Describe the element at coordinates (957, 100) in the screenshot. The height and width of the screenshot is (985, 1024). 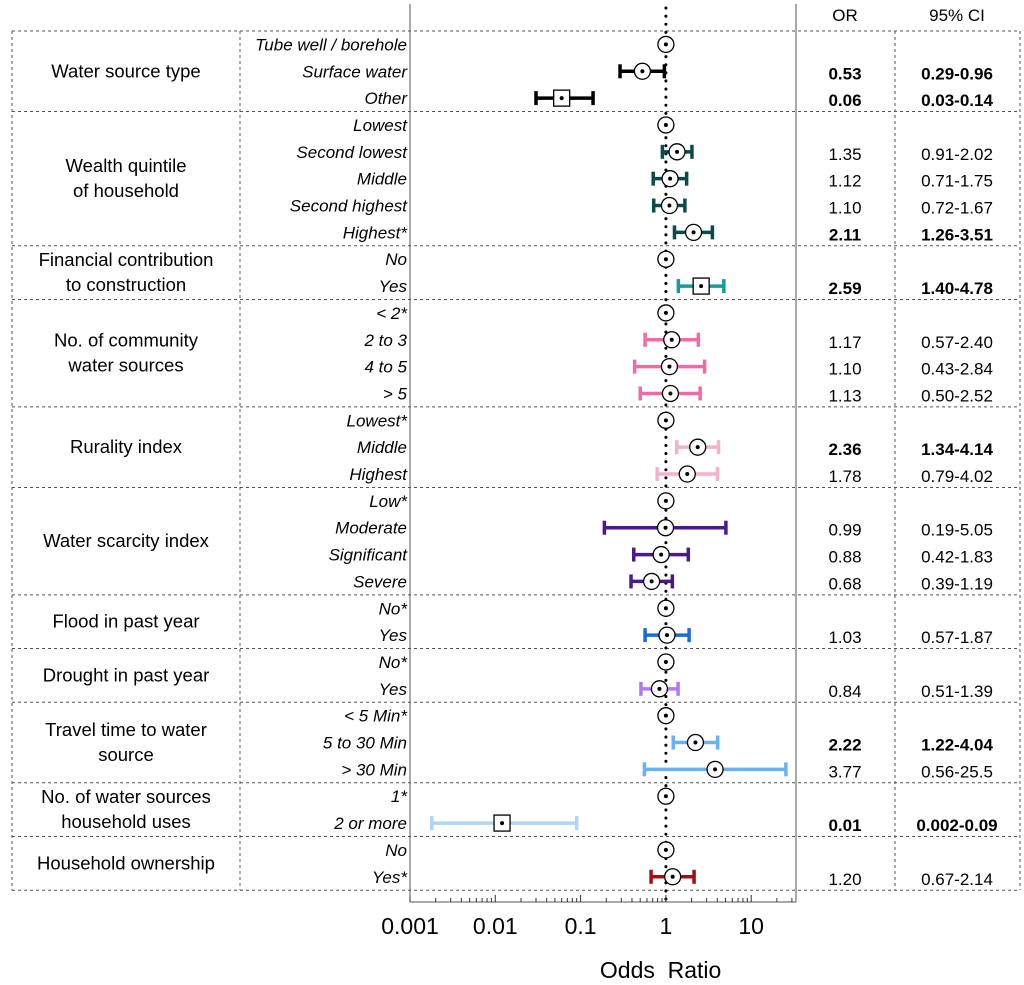
I see `ci-value: 0.03-0.14` at that location.